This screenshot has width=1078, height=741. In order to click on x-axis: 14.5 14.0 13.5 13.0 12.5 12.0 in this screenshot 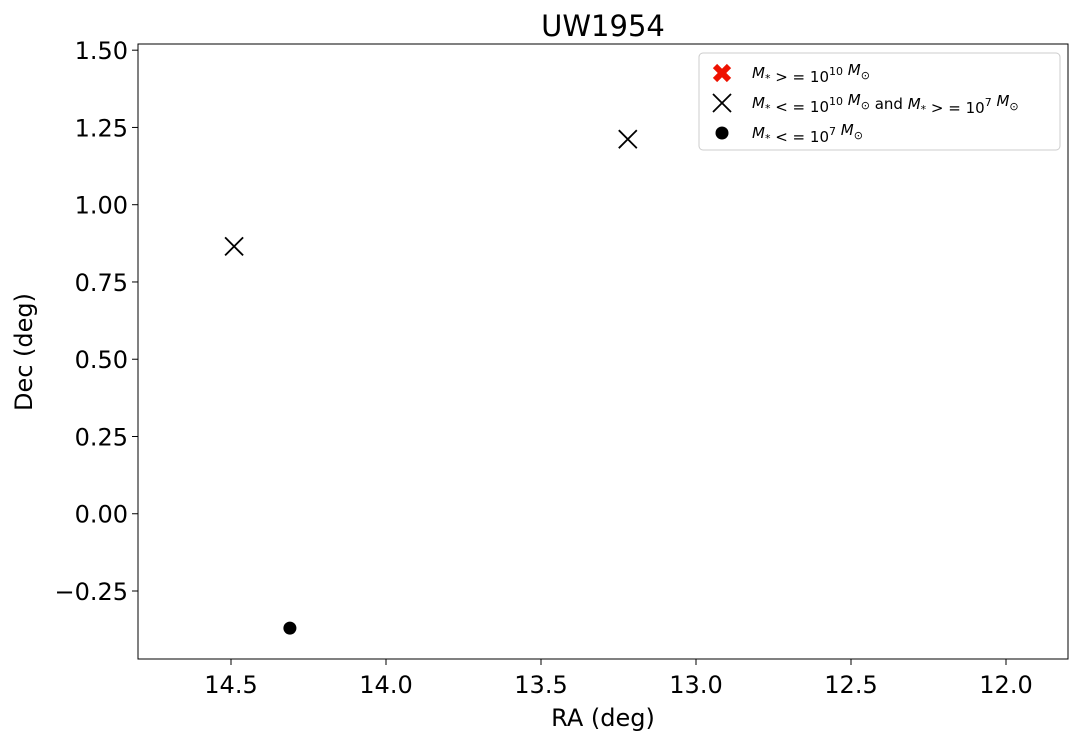, I will do `click(618, 679)`.